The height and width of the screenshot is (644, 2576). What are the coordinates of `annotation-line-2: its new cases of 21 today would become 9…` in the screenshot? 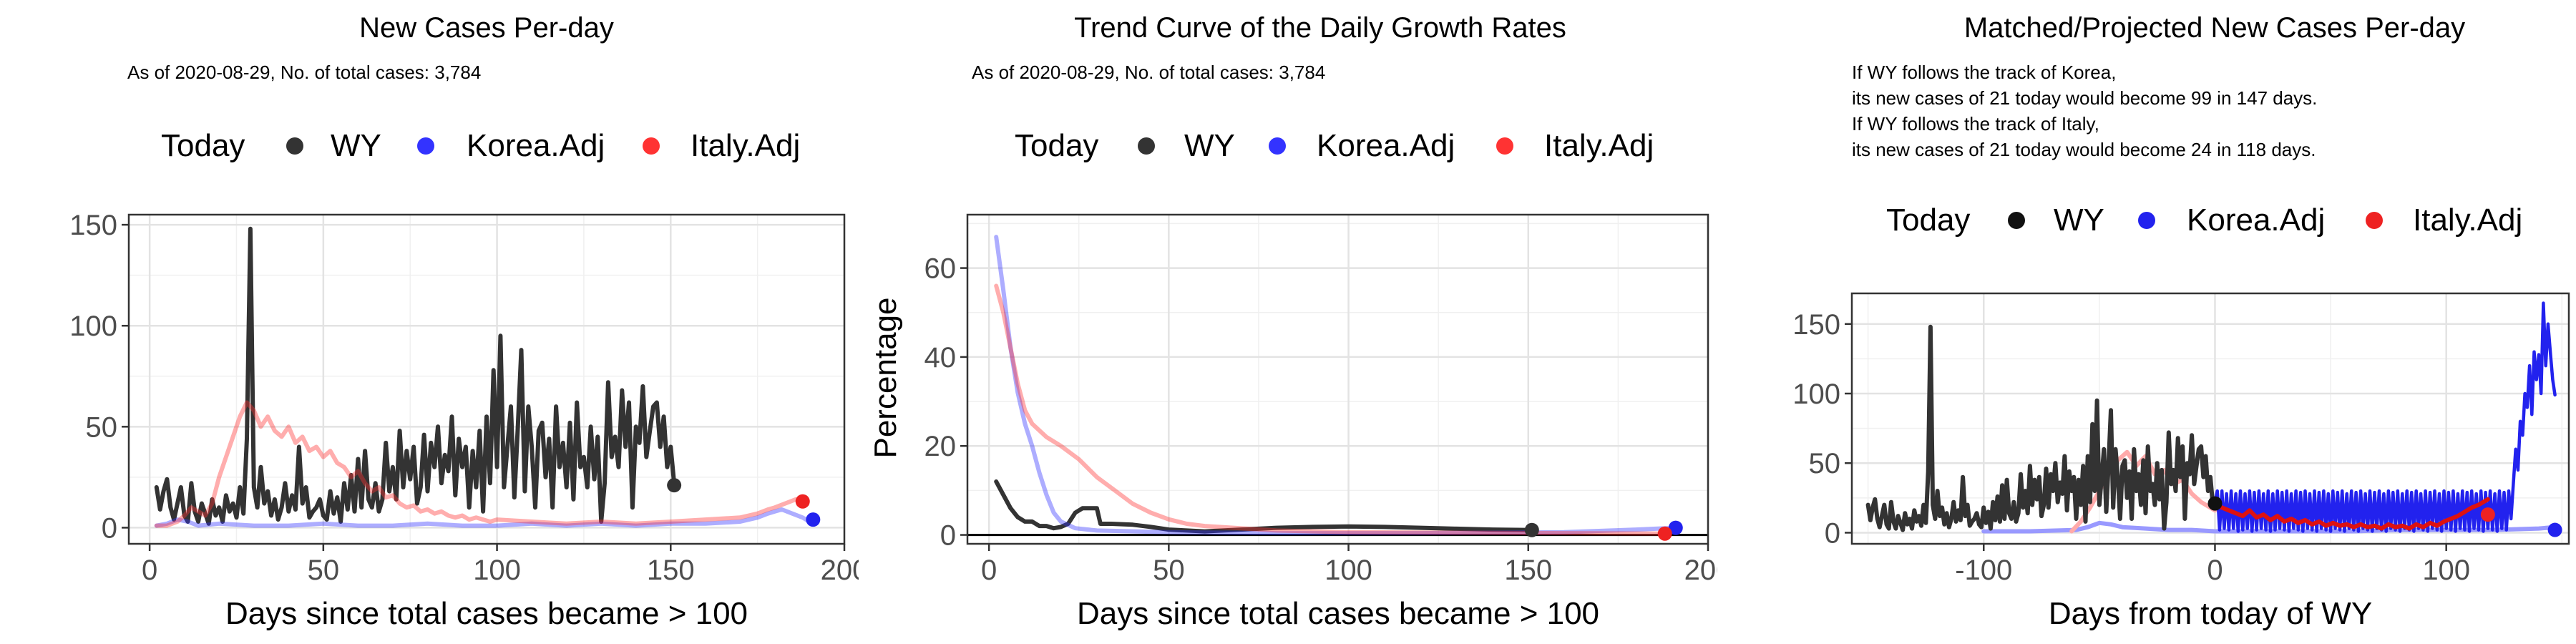 It's located at (2084, 98).